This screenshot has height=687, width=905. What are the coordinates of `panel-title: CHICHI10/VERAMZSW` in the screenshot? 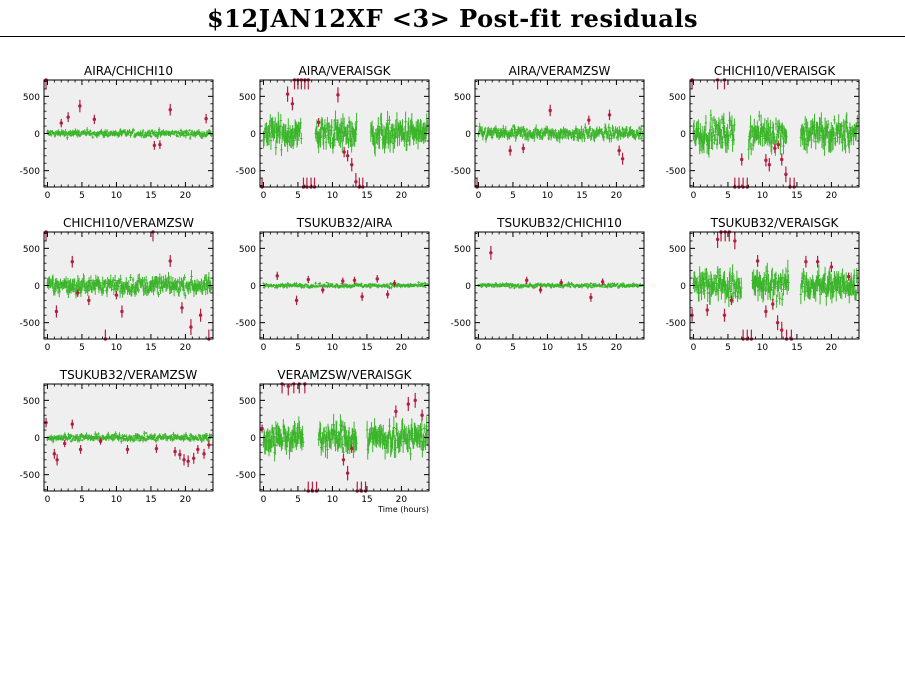 It's located at (128, 223).